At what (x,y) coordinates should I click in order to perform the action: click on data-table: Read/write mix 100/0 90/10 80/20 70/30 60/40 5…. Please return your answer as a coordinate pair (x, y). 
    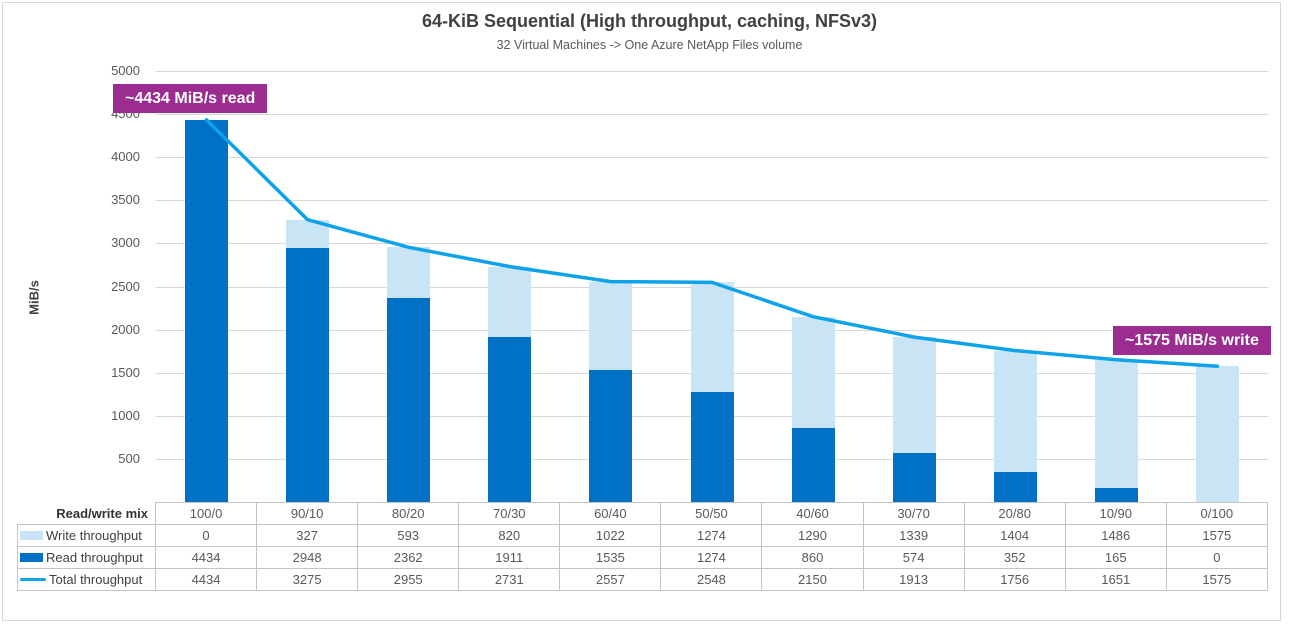
    Looking at the image, I should click on (642, 546).